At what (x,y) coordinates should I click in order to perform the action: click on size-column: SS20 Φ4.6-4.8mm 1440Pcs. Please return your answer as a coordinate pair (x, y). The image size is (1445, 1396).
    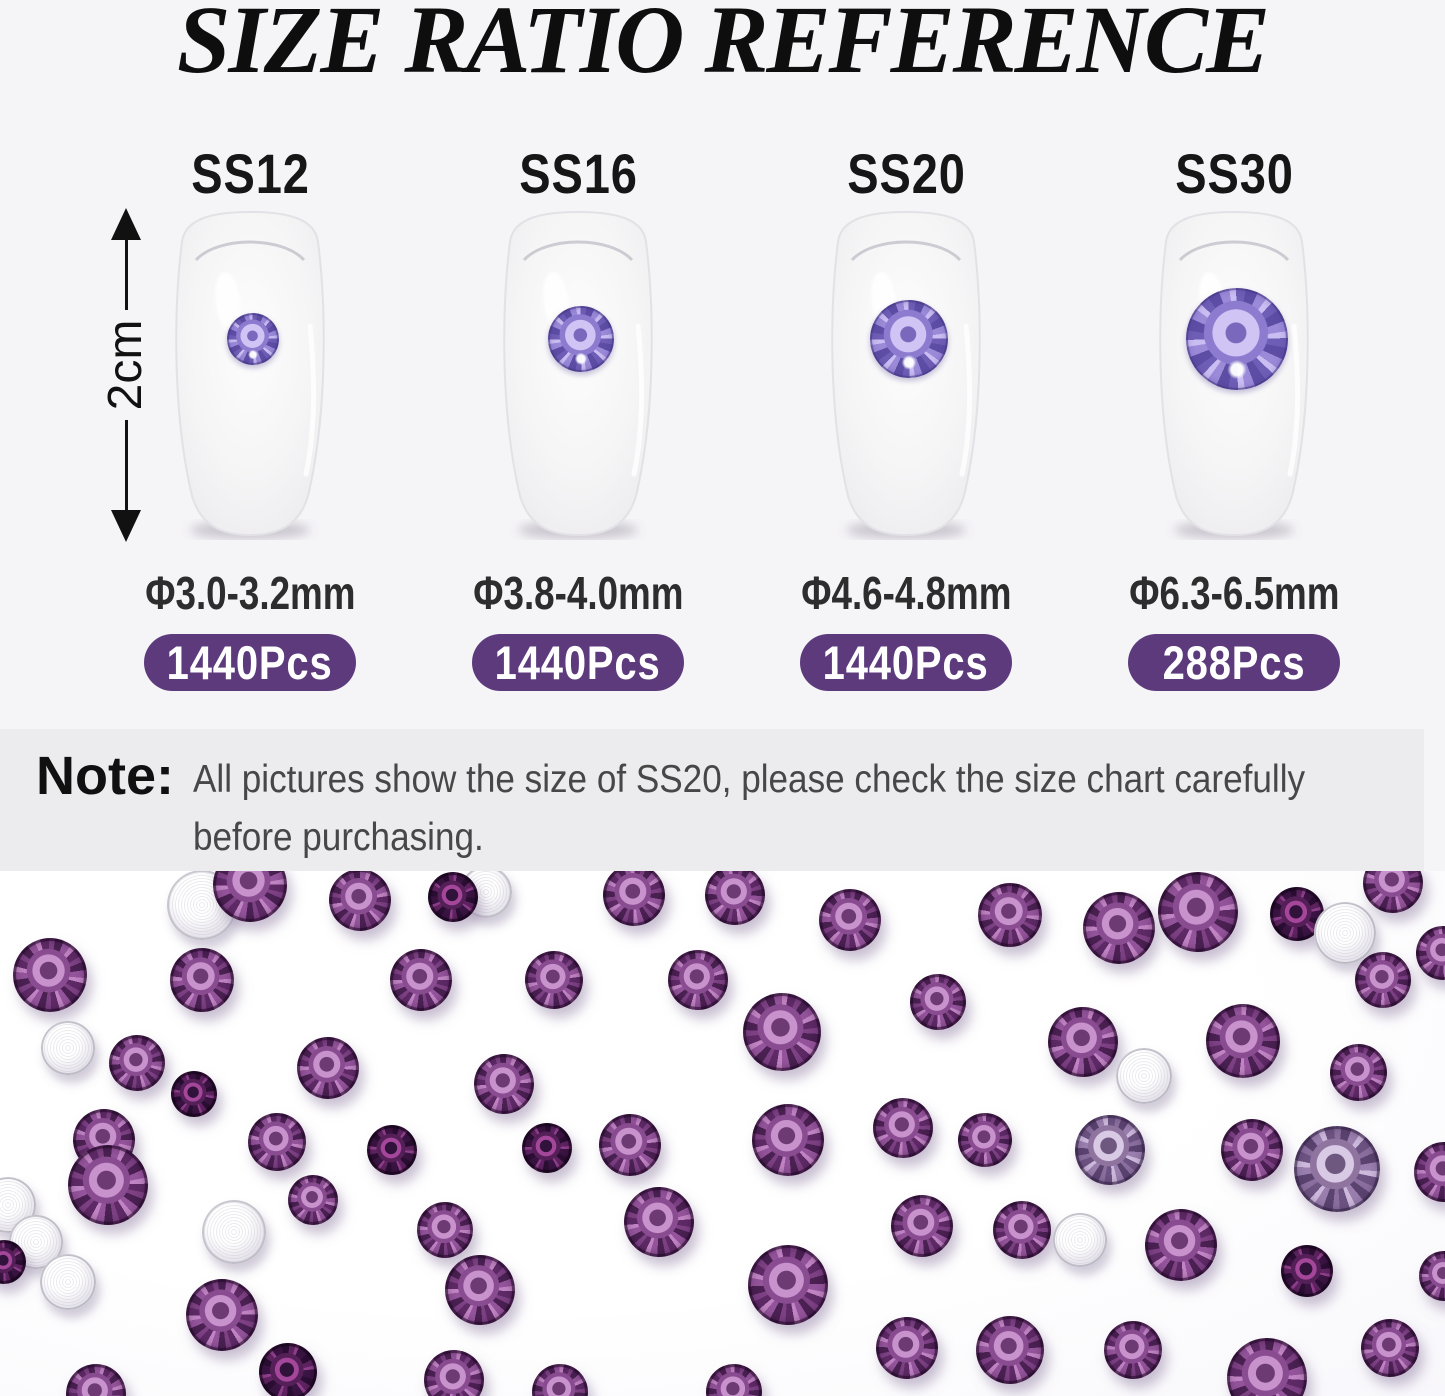
    Looking at the image, I should click on (906, 415).